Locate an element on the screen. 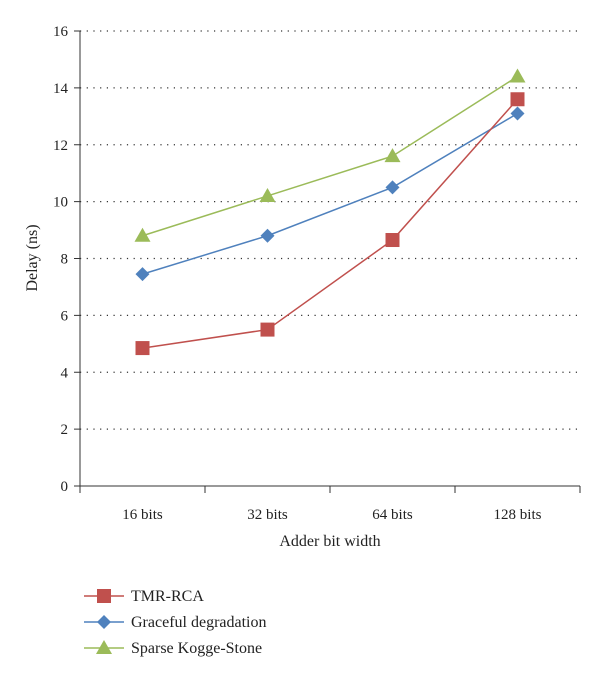 The width and height of the screenshot is (600, 679). y-axis-ticks: 0 2 4 6 8 10 12 14 16 is located at coordinates (66, 259).